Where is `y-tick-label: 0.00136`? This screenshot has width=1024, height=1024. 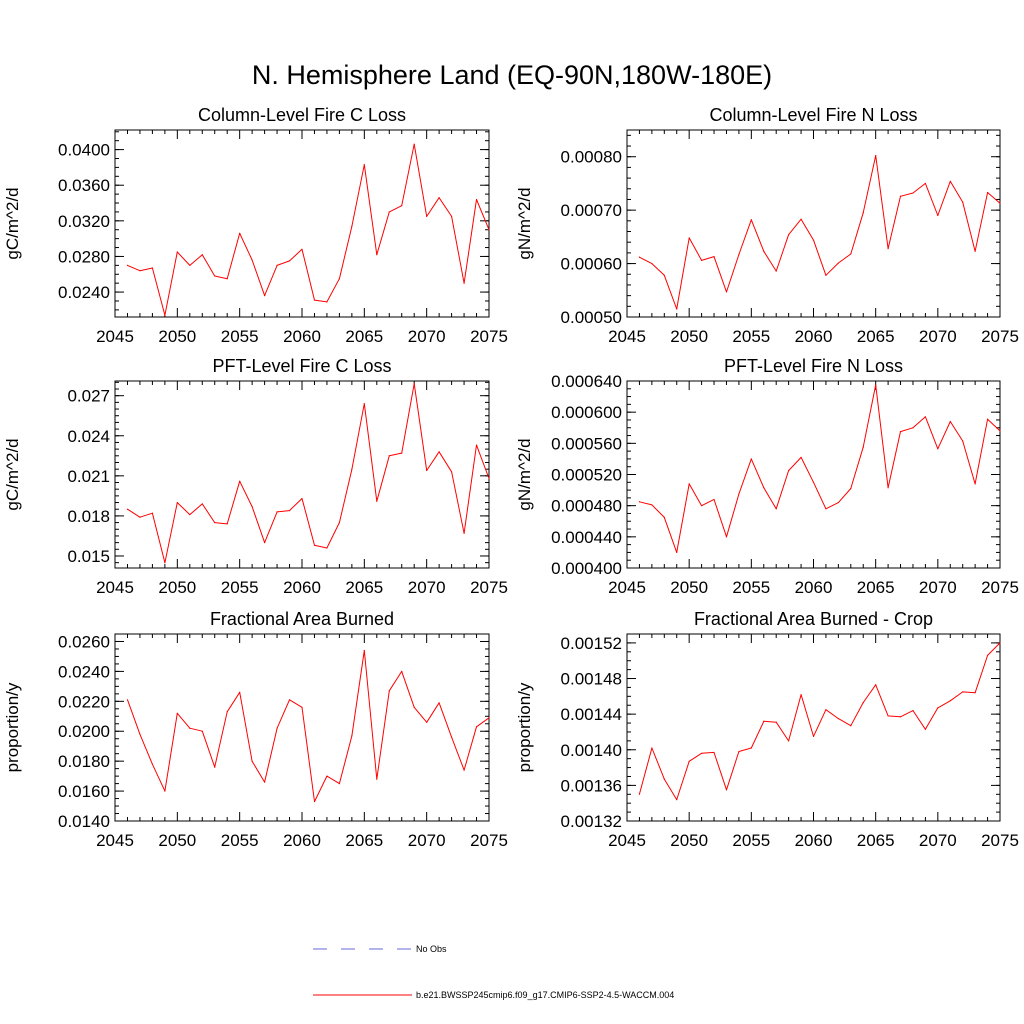 y-tick-label: 0.00136 is located at coordinates (591, 785).